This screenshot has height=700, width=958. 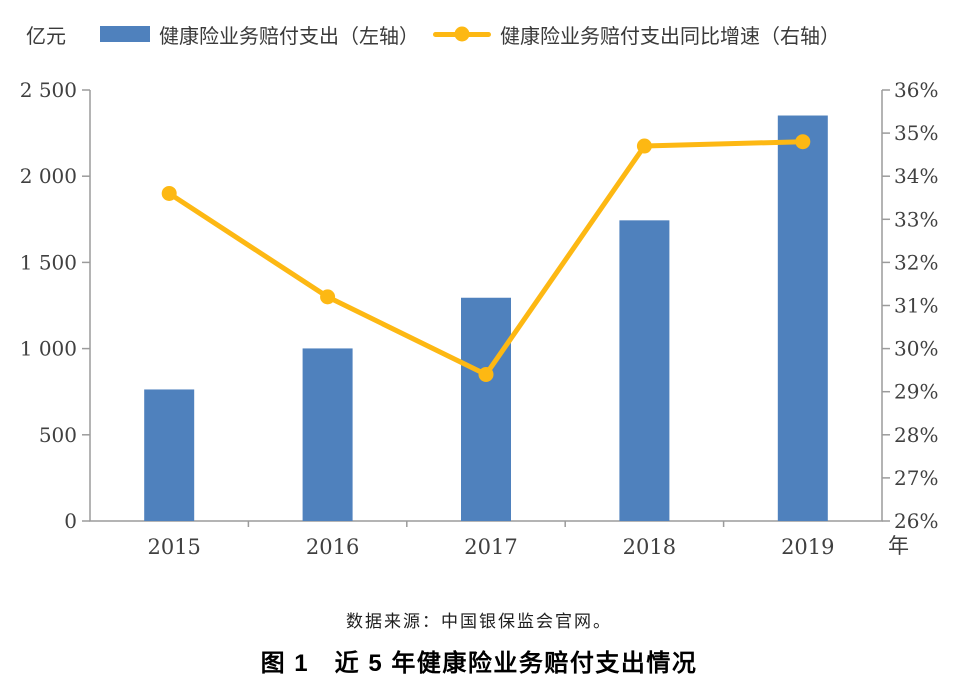 I want to click on right-axis-tick-label: 34%, so click(x=916, y=176).